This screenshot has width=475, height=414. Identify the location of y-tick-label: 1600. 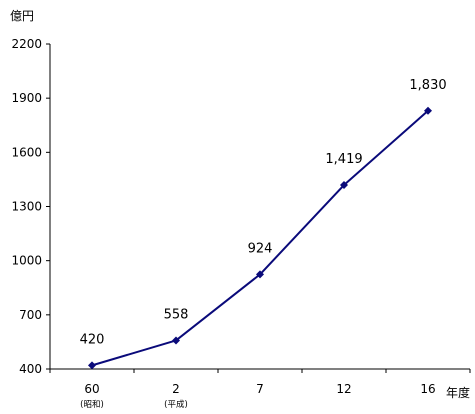
(26, 152).